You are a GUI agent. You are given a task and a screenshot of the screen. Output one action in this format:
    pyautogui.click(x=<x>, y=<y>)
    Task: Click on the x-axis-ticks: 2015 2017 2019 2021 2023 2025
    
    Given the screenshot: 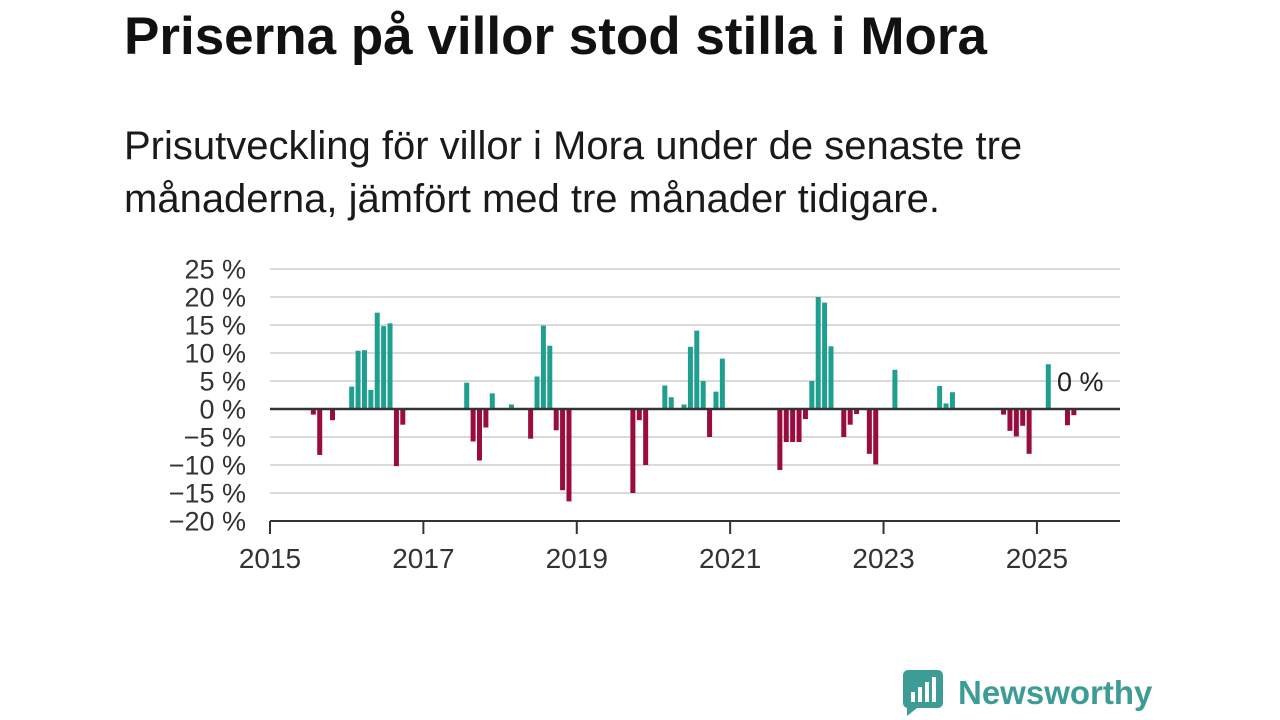 What is the action you would take?
    pyautogui.click(x=653, y=547)
    